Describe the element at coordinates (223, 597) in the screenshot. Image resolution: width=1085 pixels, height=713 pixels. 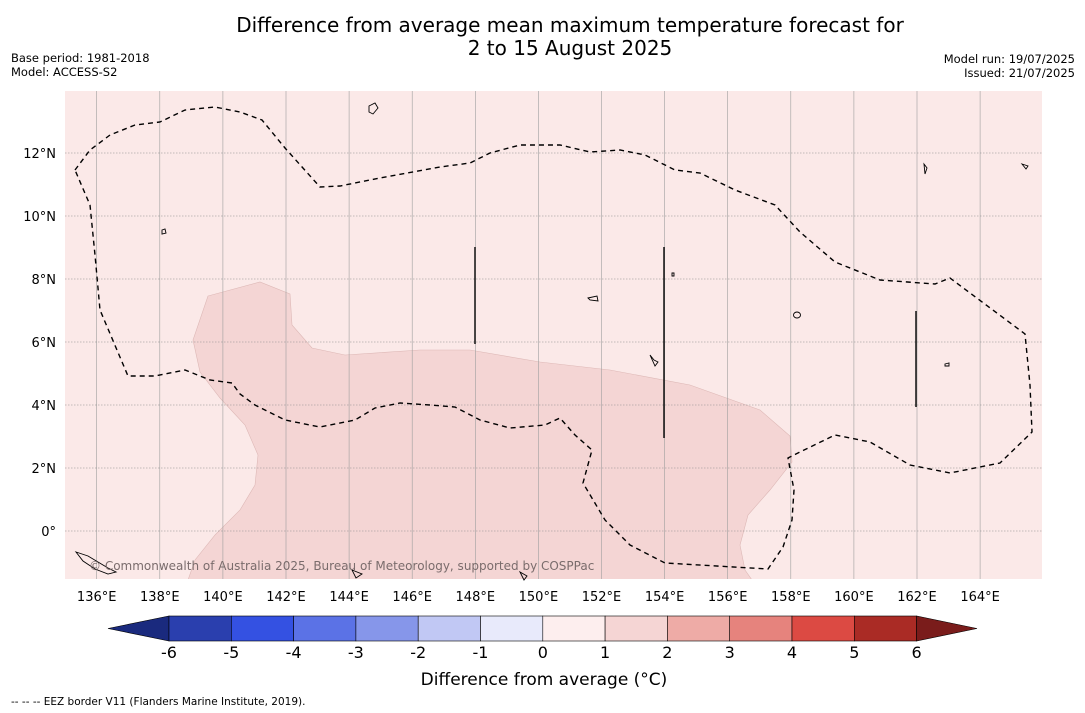
I see `x-tick-label: 140°E` at that location.